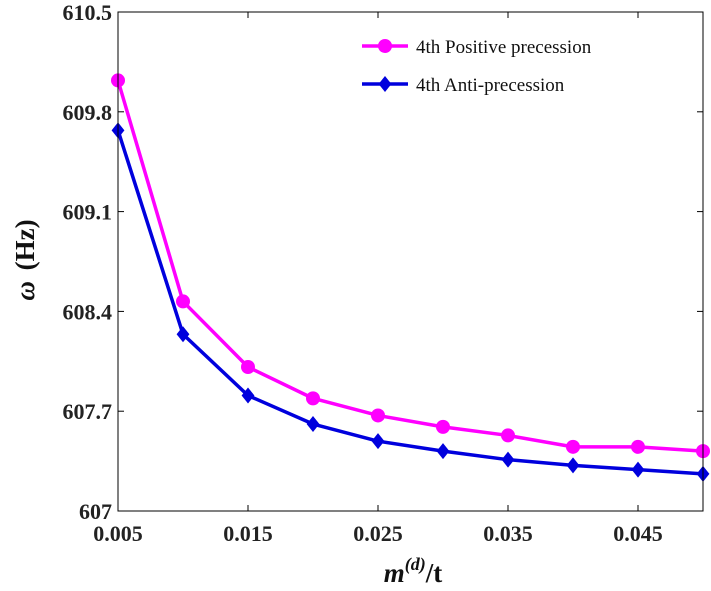  What do you see at coordinates (394, 573) in the screenshot?
I see `x-axis-base: m` at bounding box center [394, 573].